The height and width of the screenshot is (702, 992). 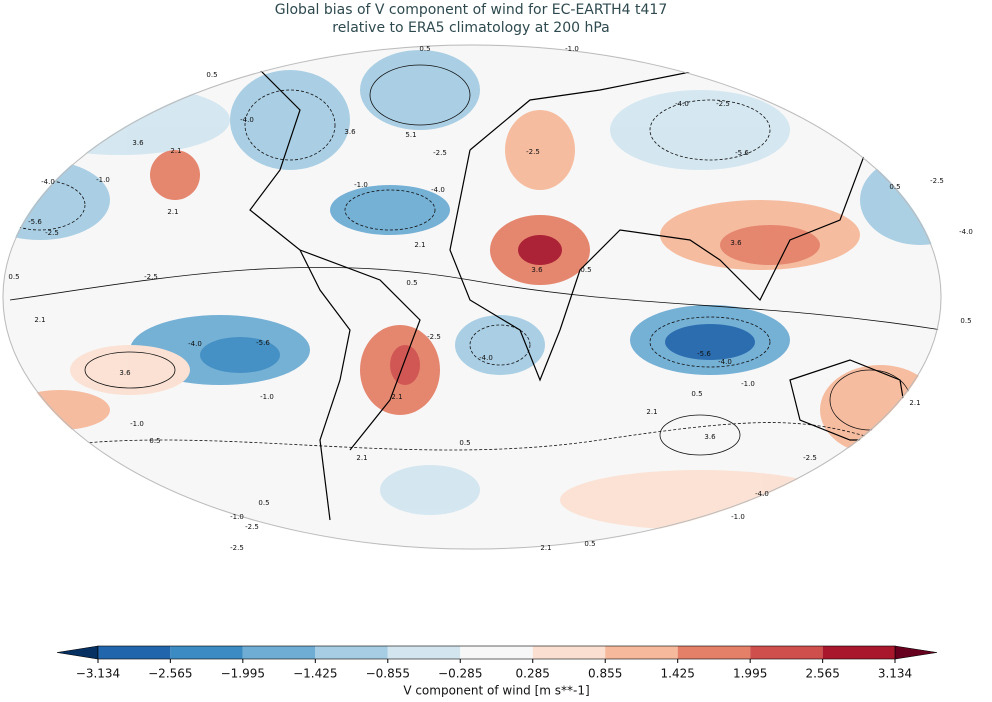 I want to click on colorbar-tick-label: 0.285, so click(x=533, y=674).